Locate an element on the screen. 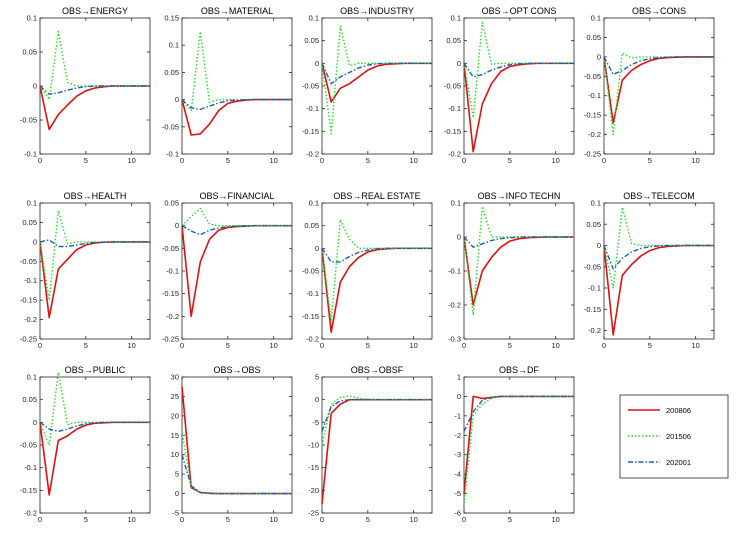 Image resolution: width=748 pixels, height=537 pixels. y-tick-label: -2 is located at coordinates (457, 435).